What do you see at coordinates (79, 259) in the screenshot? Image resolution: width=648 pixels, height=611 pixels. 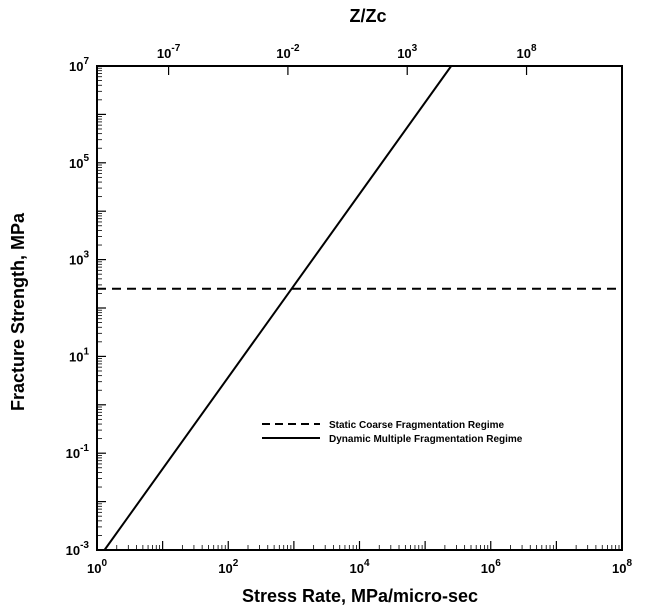 I see `y-tick-label: 10³` at bounding box center [79, 259].